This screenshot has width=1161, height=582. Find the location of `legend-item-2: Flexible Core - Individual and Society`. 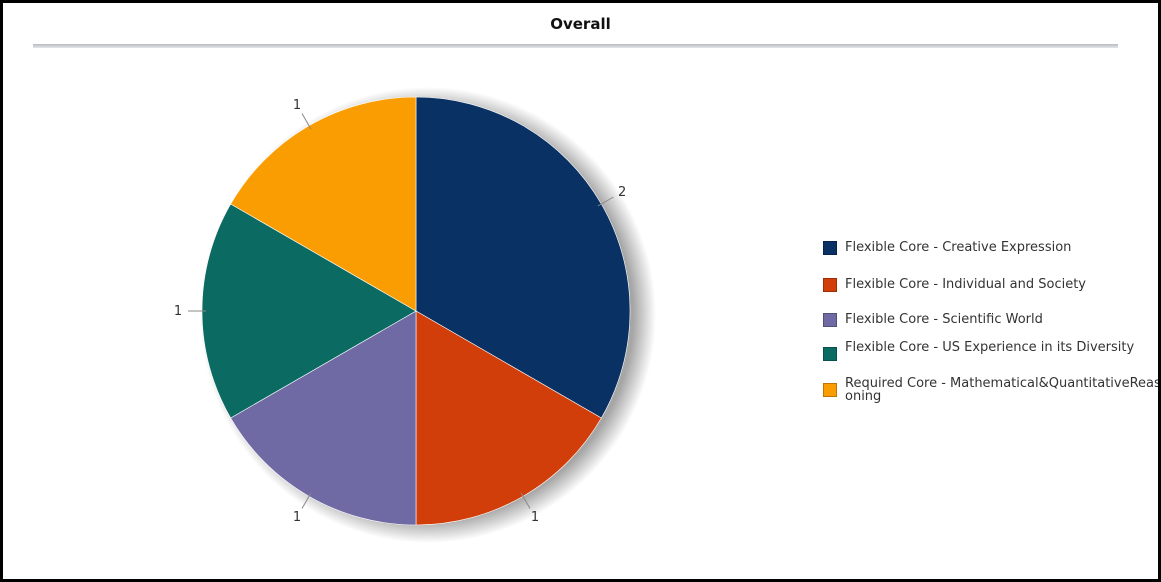

legend-item-2: Flexible Core - Individual and Society is located at coordinates (989, 284).